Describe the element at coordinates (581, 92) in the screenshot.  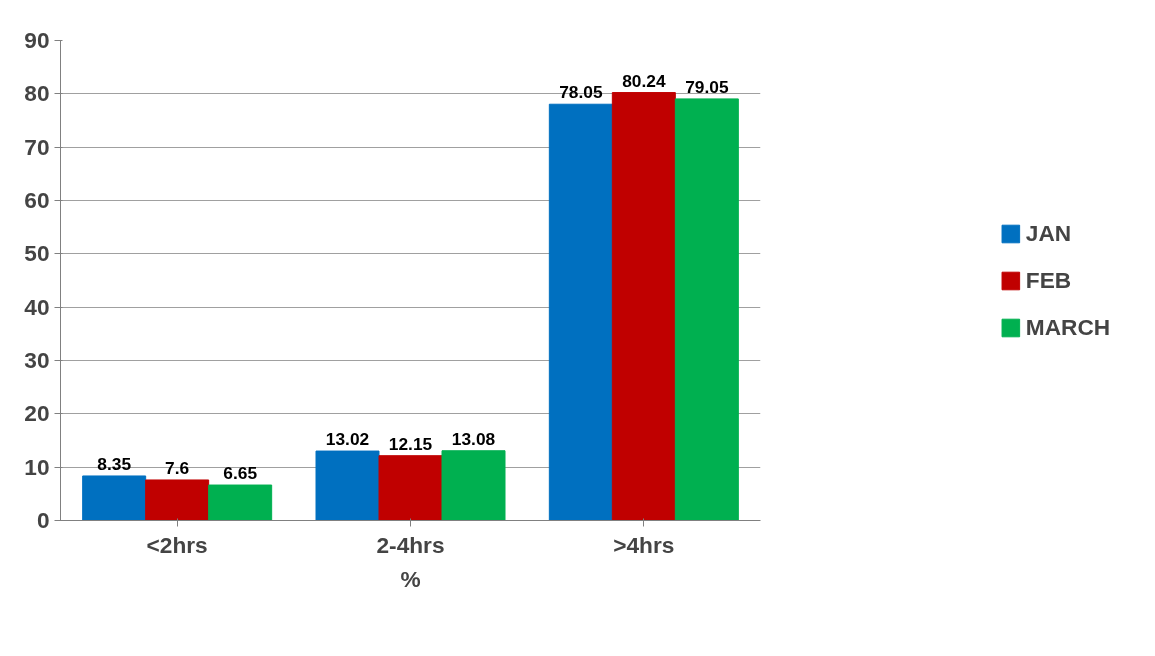
I see `data-label: 78.05` at that location.